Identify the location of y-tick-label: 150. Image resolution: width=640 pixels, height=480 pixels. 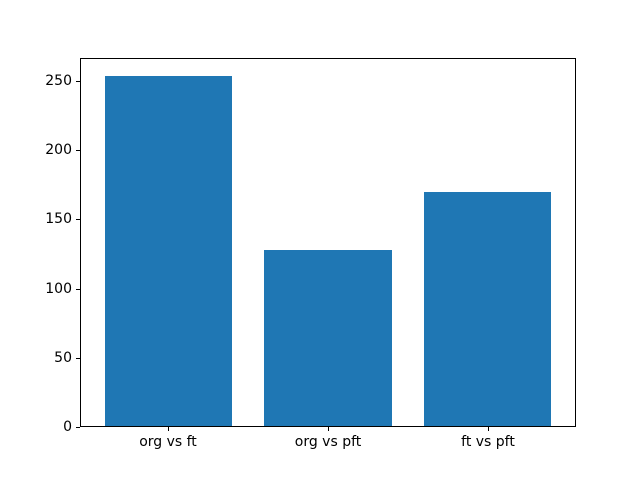
(58, 219).